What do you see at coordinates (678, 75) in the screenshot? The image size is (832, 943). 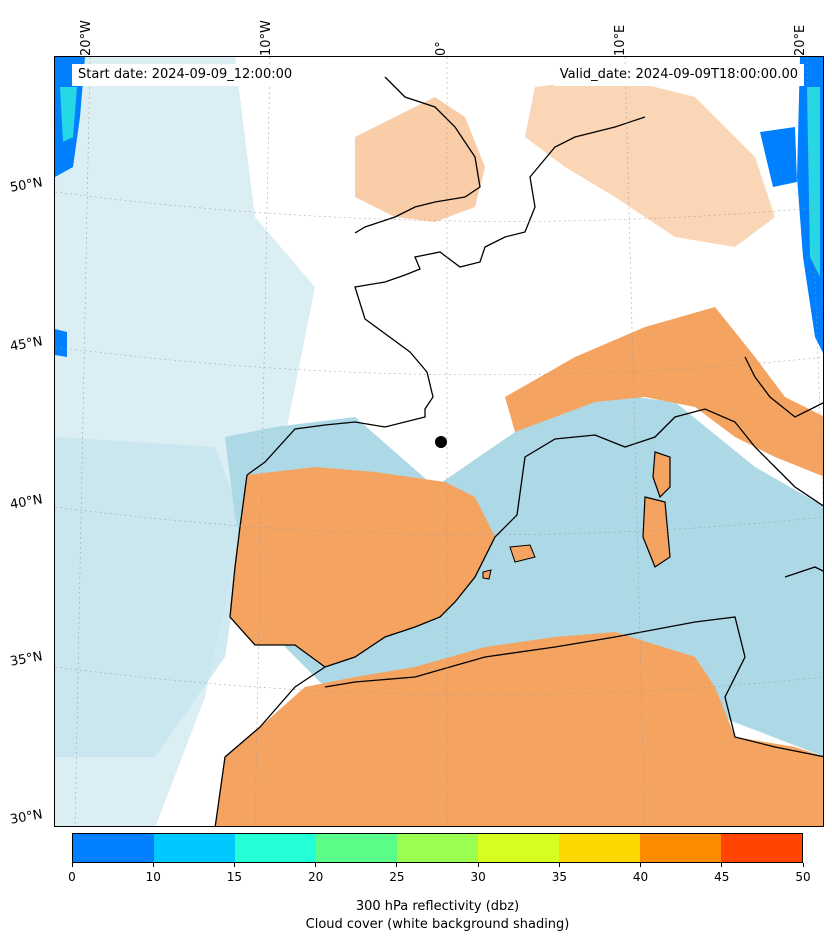 I see `valid-date-label: Valid_date: 2024-09-09T18:00:00.00` at bounding box center [678, 75].